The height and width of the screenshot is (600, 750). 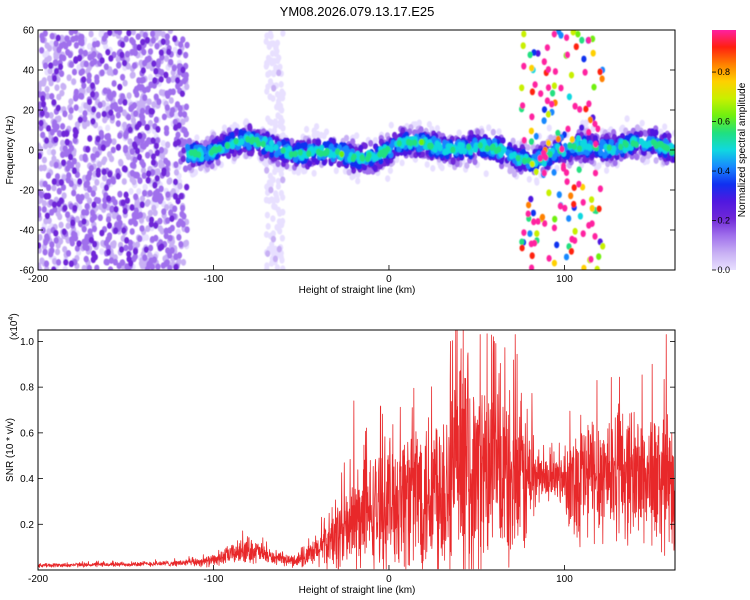 I want to click on colorbar-tick-label: 0.0, so click(x=723, y=270).